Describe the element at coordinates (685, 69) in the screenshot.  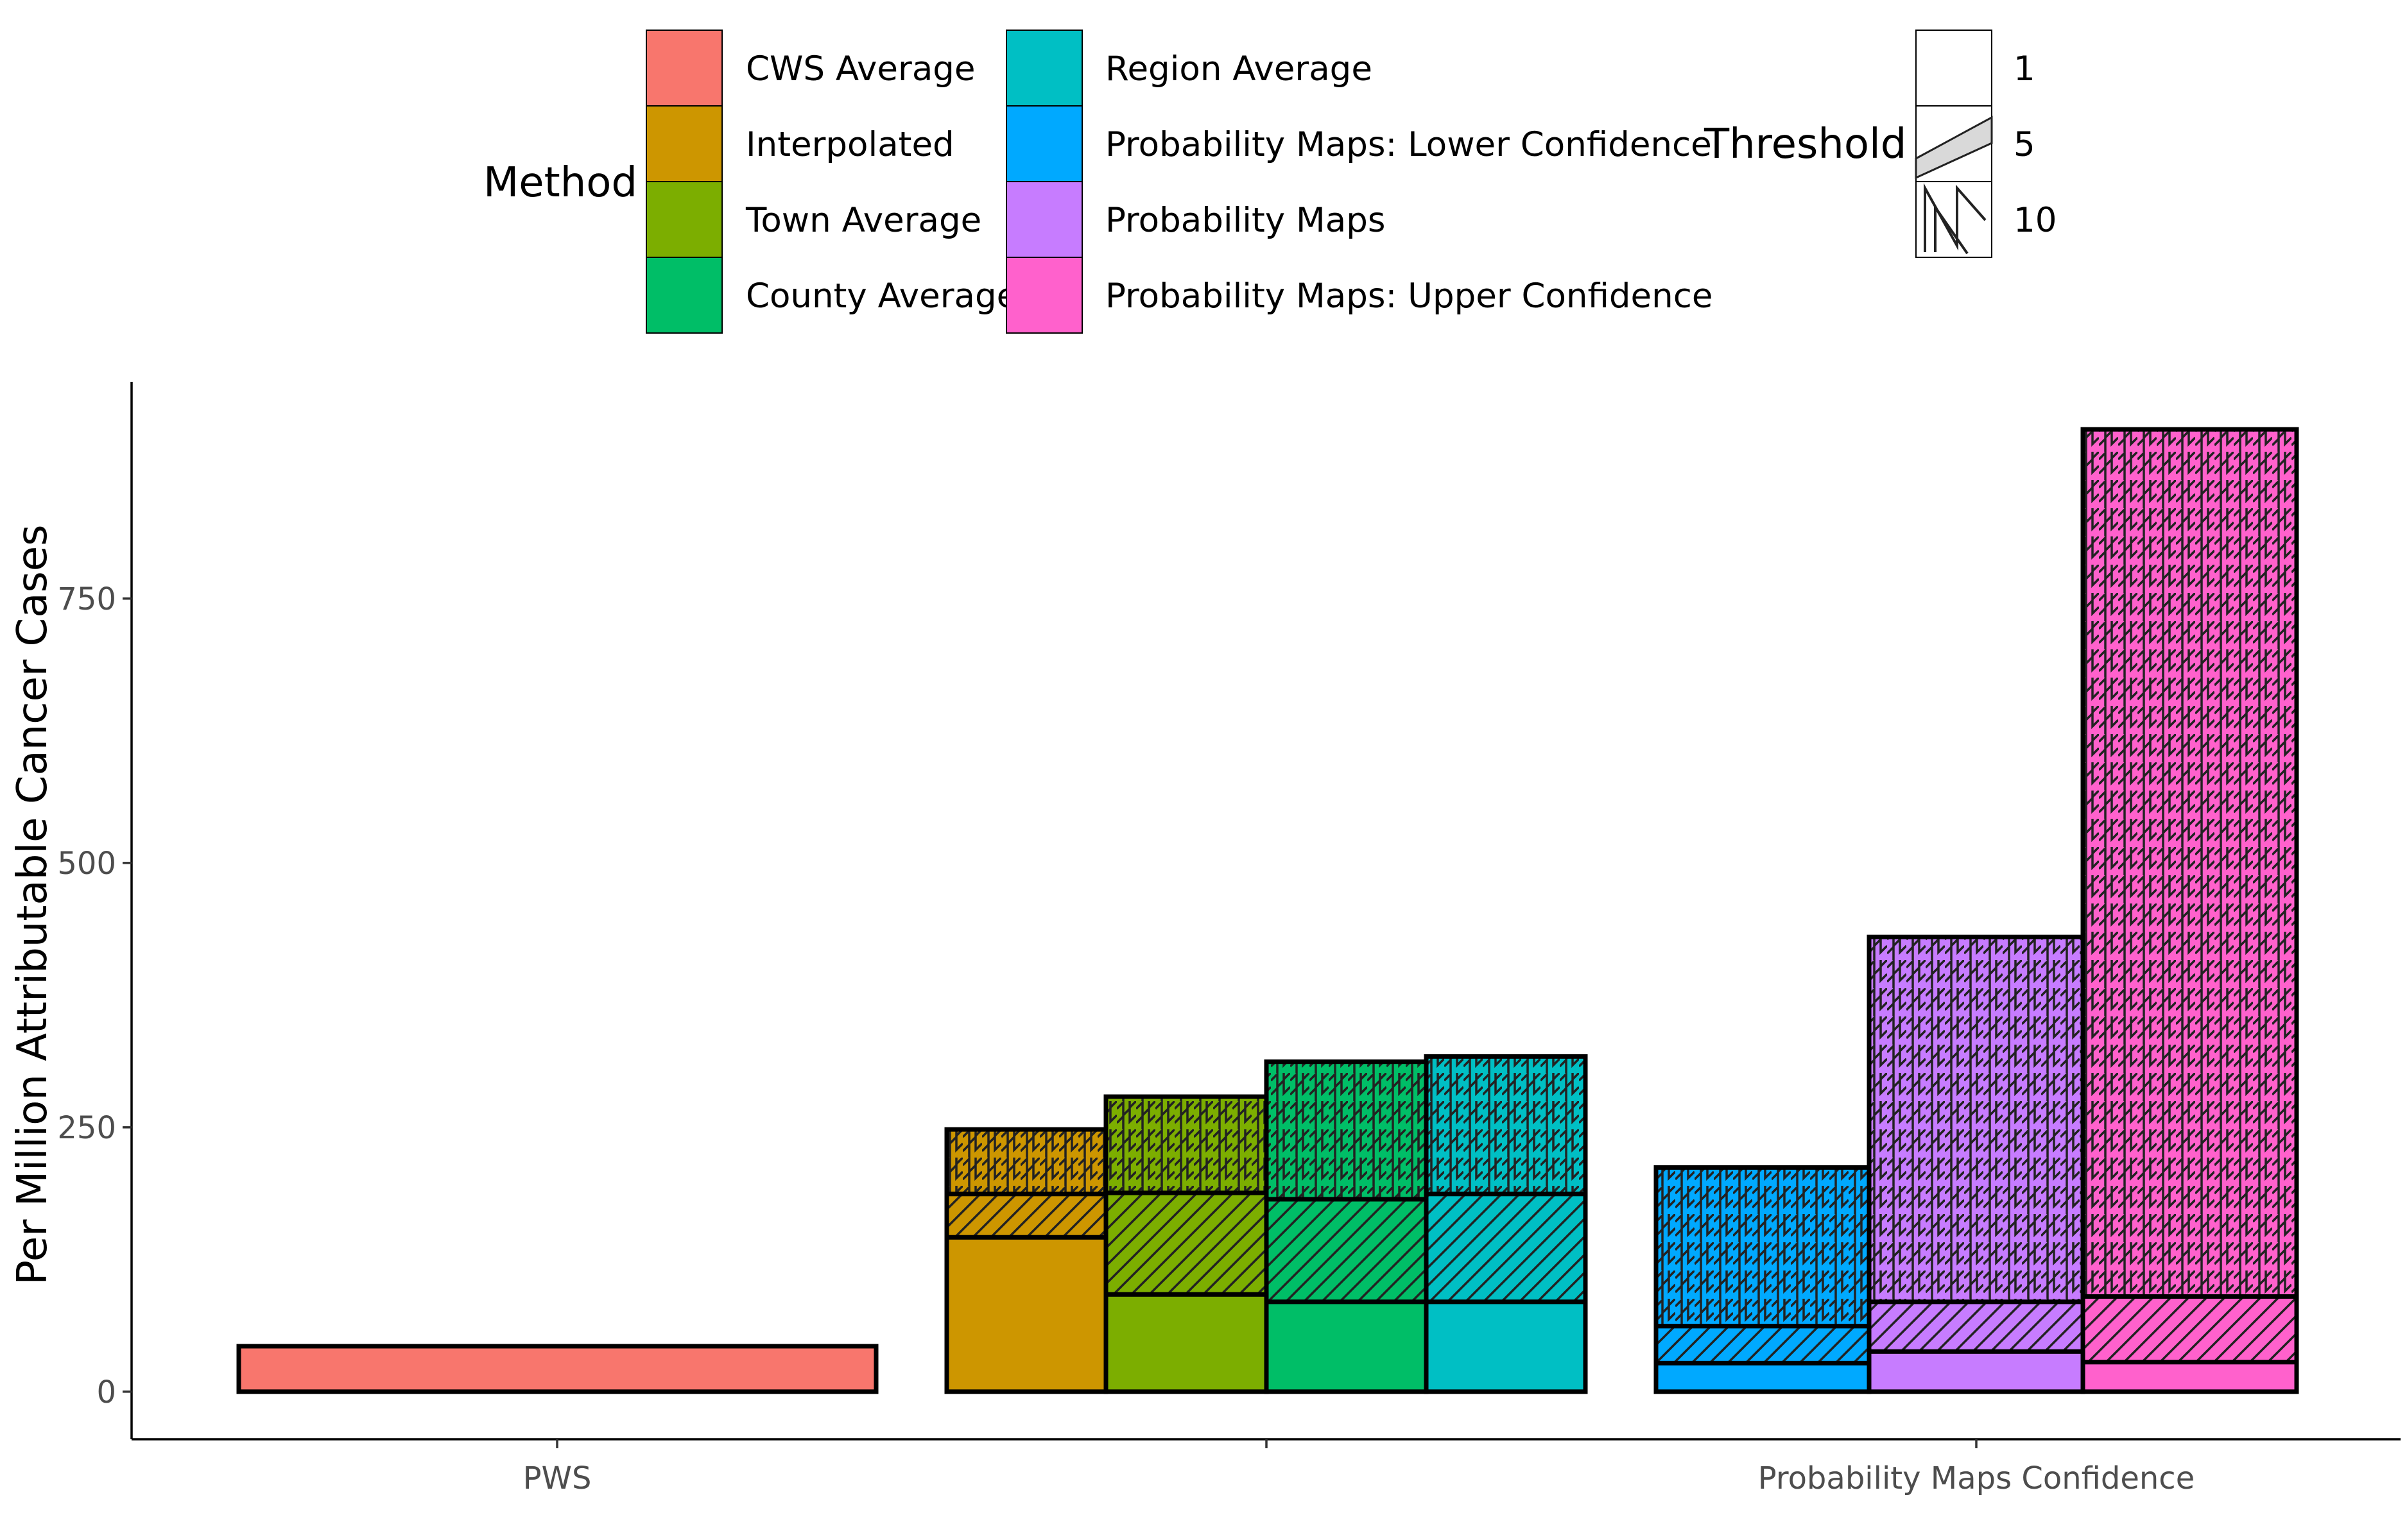
I see `legend-key-cws-average` at that location.